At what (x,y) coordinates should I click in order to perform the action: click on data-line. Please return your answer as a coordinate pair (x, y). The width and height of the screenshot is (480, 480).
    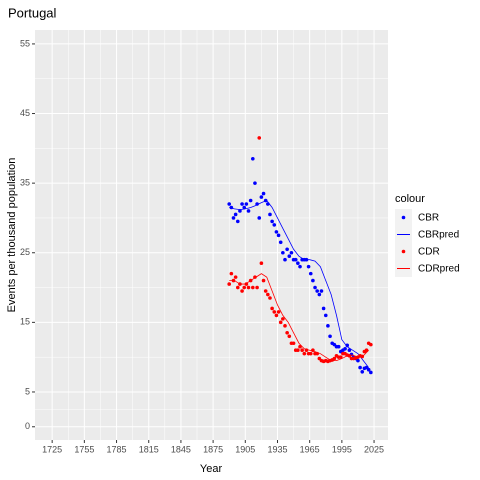
    Looking at the image, I should click on (299, 317).